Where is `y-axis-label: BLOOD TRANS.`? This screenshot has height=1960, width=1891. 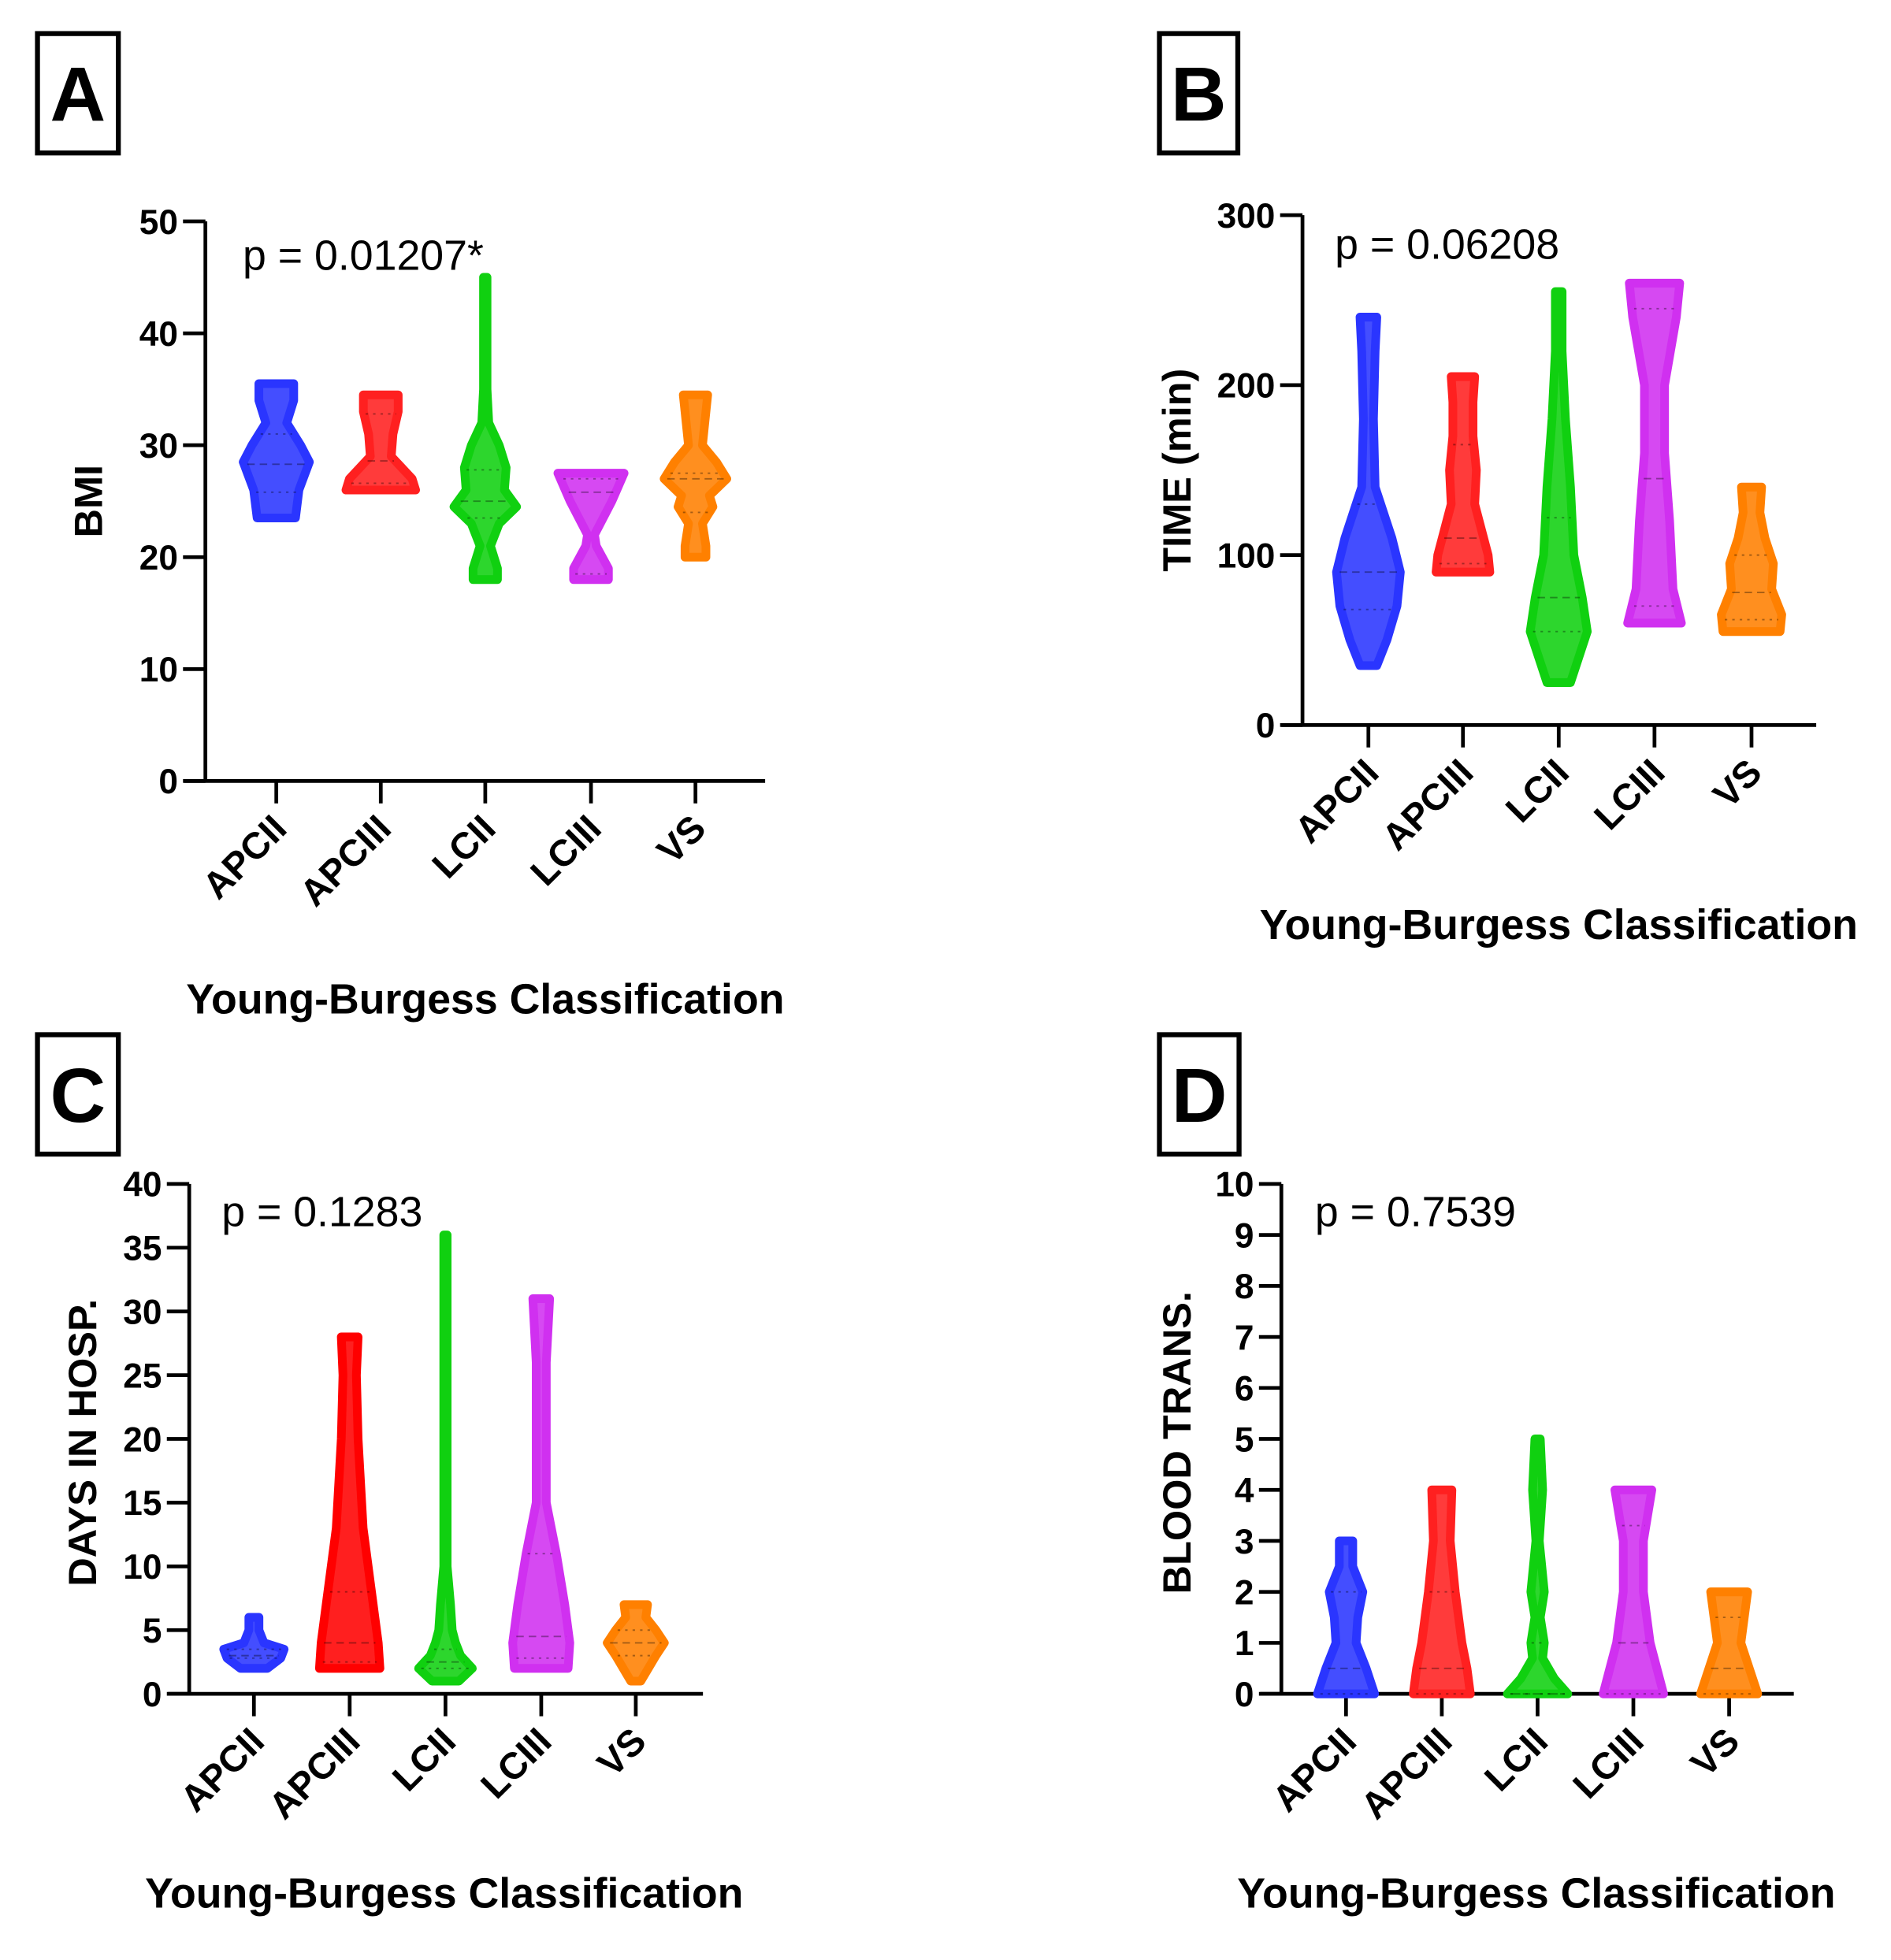 y-axis-label: BLOOD TRANS. is located at coordinates (1176, 1442).